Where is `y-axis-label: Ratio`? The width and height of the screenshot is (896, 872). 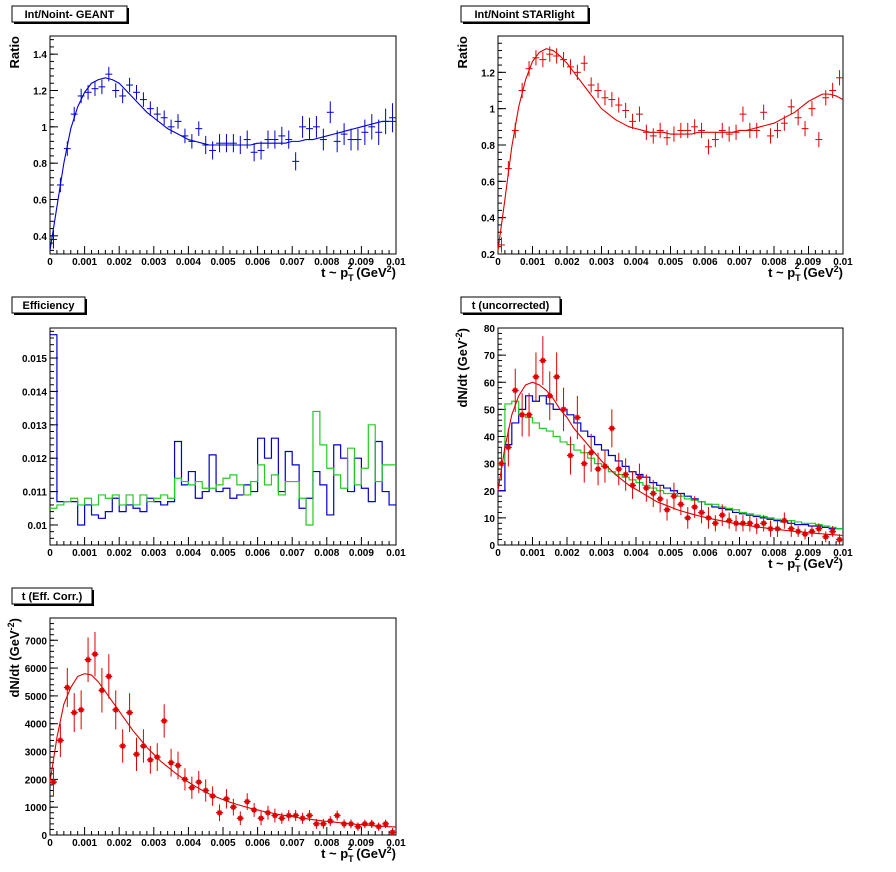 y-axis-label: Ratio is located at coordinates (14, 52).